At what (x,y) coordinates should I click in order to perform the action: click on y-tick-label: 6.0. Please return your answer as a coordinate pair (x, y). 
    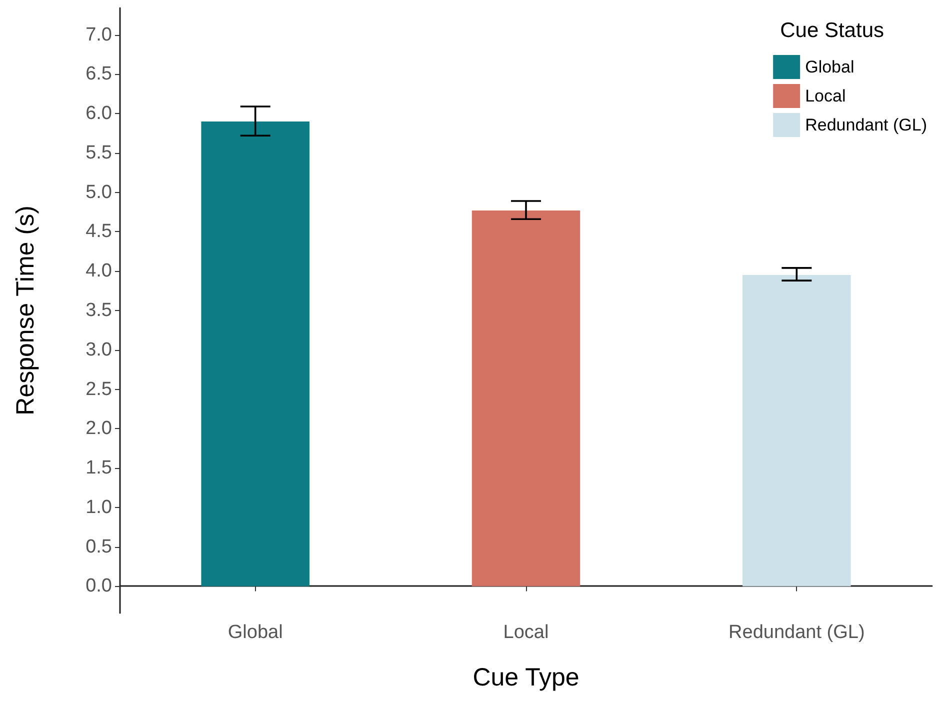
    Looking at the image, I should click on (99, 113).